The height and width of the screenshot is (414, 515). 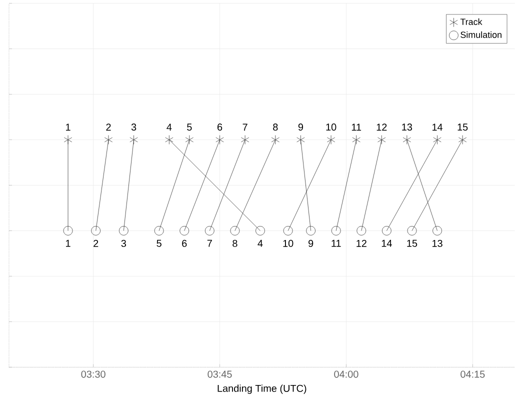 I want to click on legend-label: Track, so click(x=471, y=21).